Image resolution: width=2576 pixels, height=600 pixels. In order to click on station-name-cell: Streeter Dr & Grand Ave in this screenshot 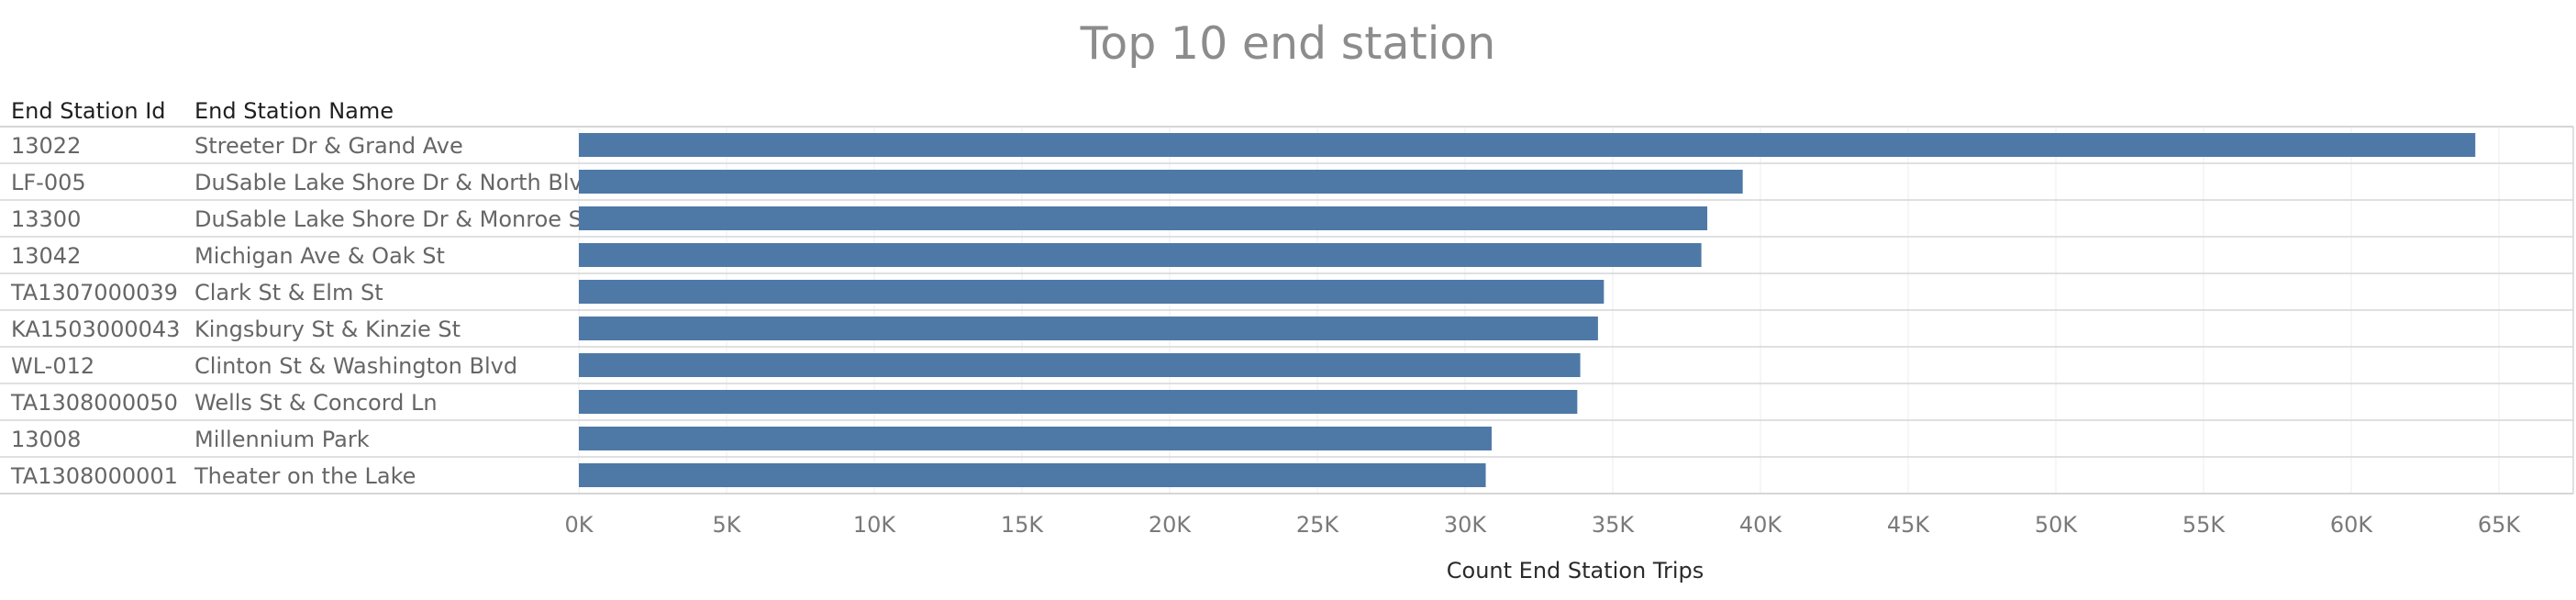, I will do `click(328, 146)`.